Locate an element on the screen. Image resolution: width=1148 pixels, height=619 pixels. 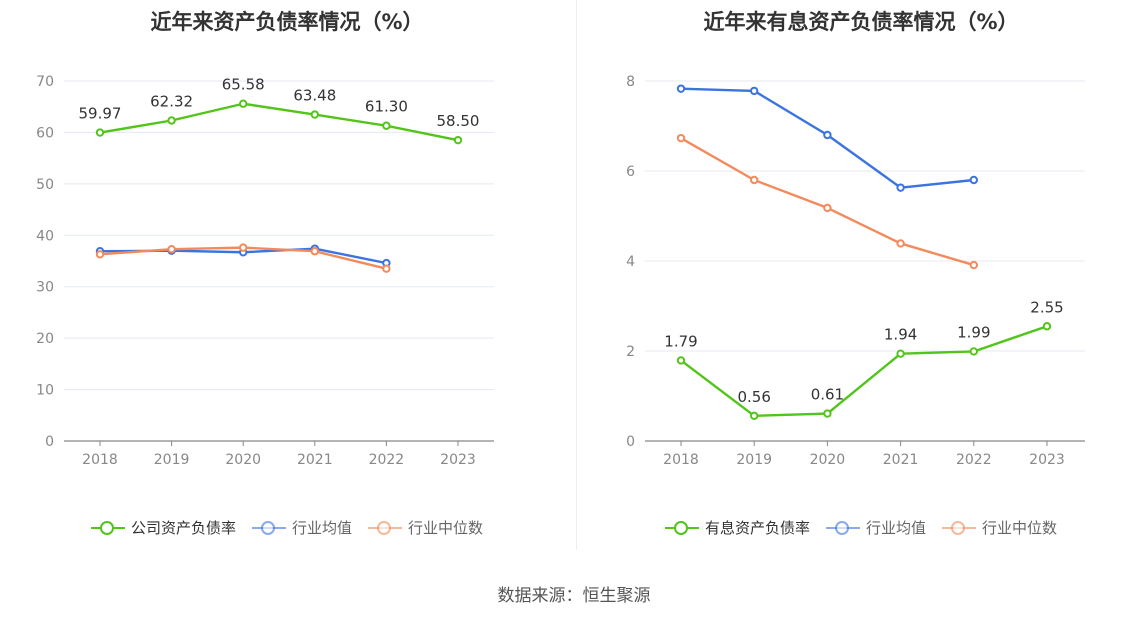
data-label: 1.94 is located at coordinates (900, 335).